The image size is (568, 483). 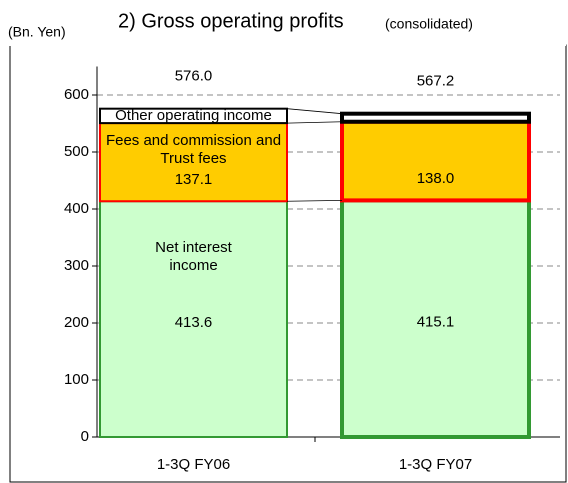 I want to click on x-tick-label: 1-3Q FY07, so click(x=435, y=464).